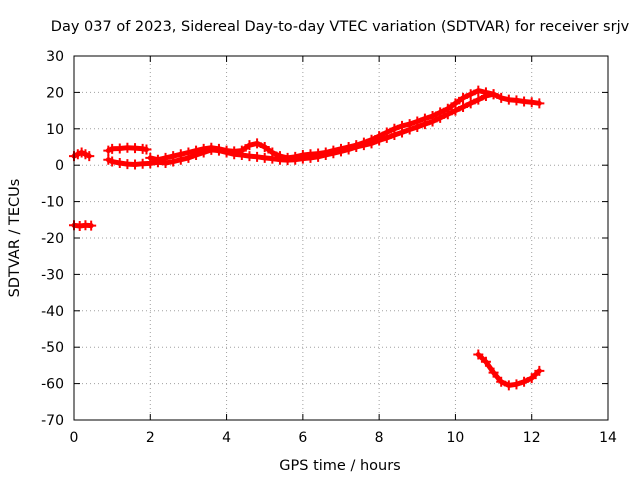 The height and width of the screenshot is (480, 640). Describe the element at coordinates (52, 421) in the screenshot. I see `y-tick-label: -70` at that location.